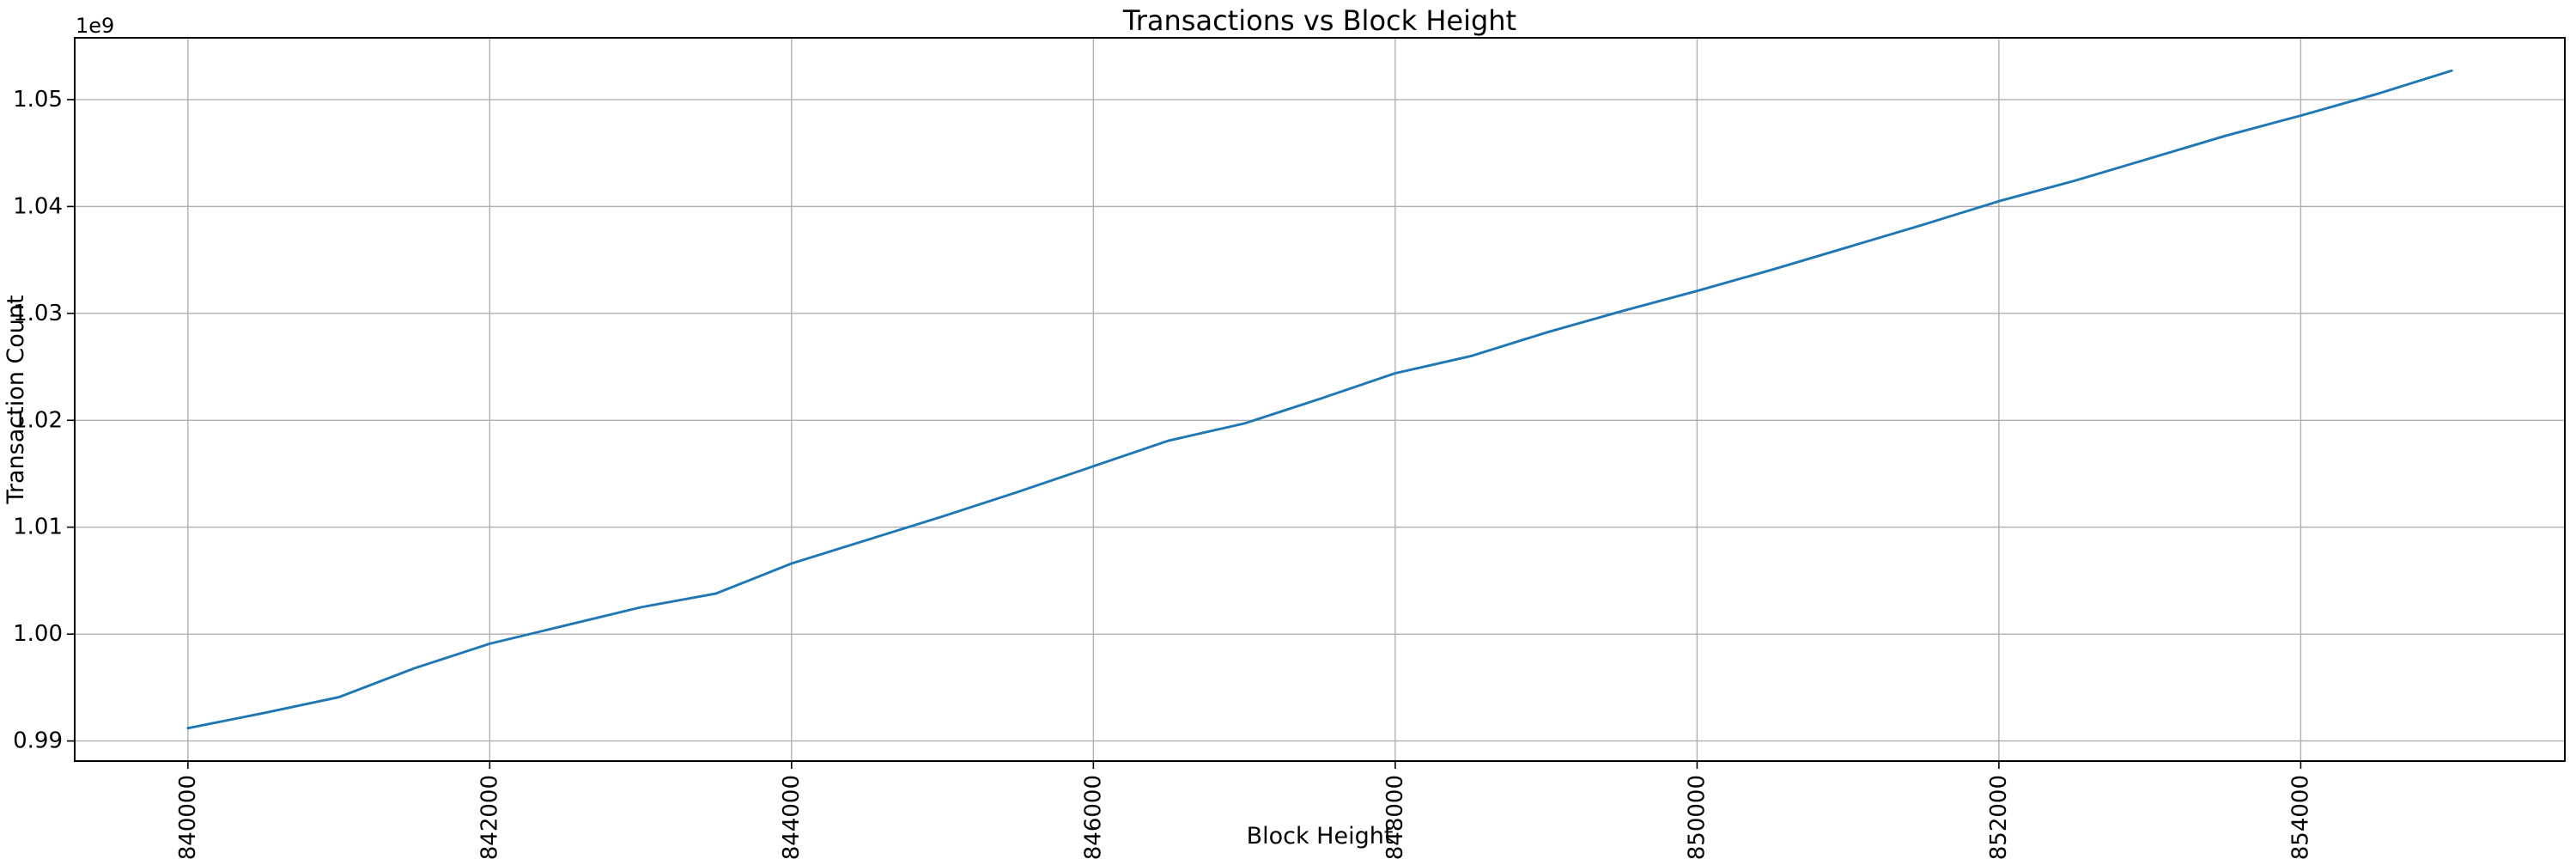  Describe the element at coordinates (2300, 817) in the screenshot. I see `x-tick-label: 854000` at that location.